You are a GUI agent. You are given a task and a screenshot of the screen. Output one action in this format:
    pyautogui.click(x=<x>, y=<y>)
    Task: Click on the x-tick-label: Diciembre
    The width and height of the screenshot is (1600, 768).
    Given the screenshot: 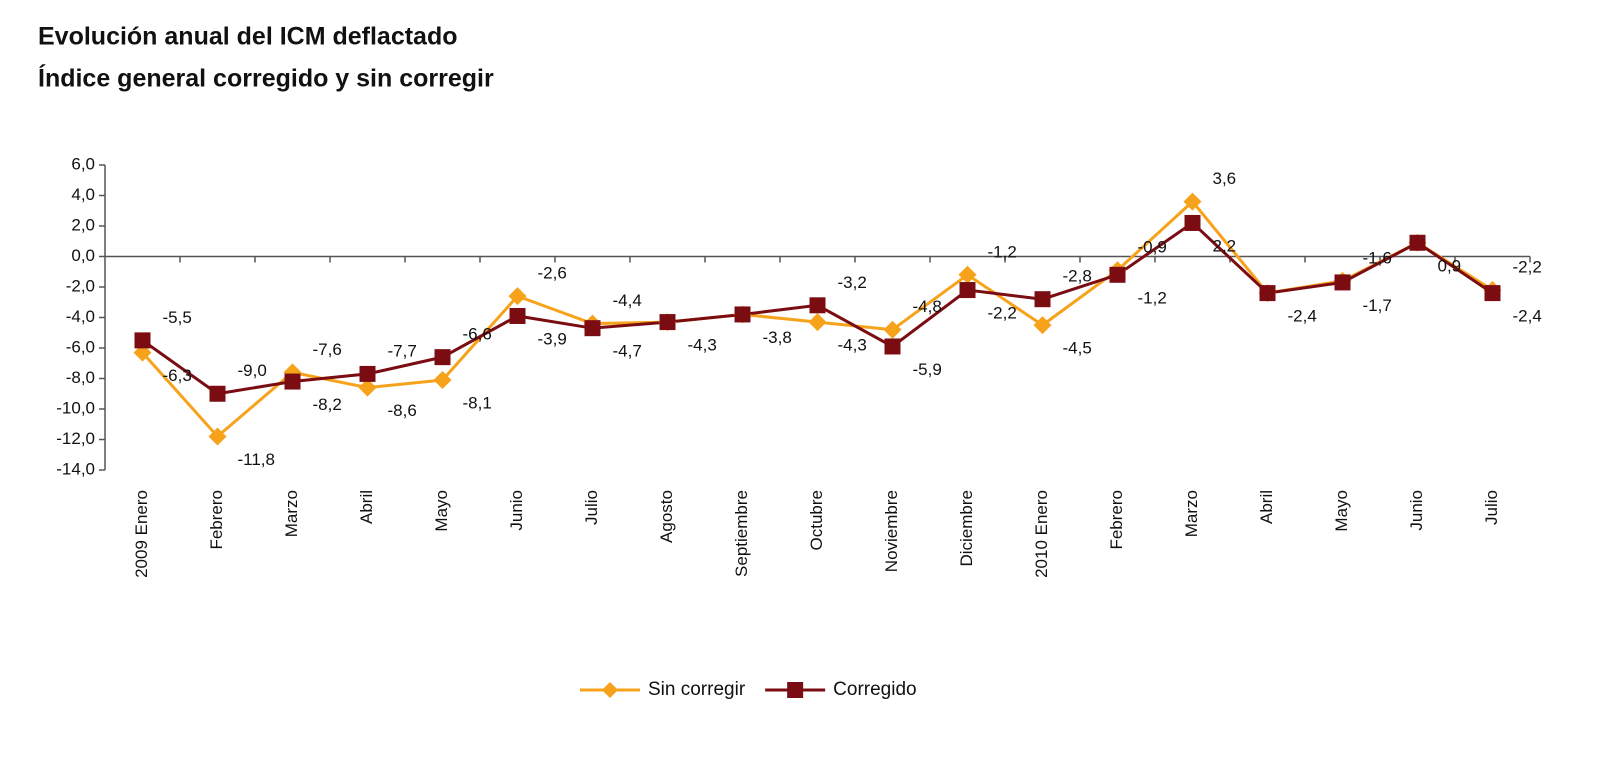 What is the action you would take?
    pyautogui.click(x=966, y=528)
    